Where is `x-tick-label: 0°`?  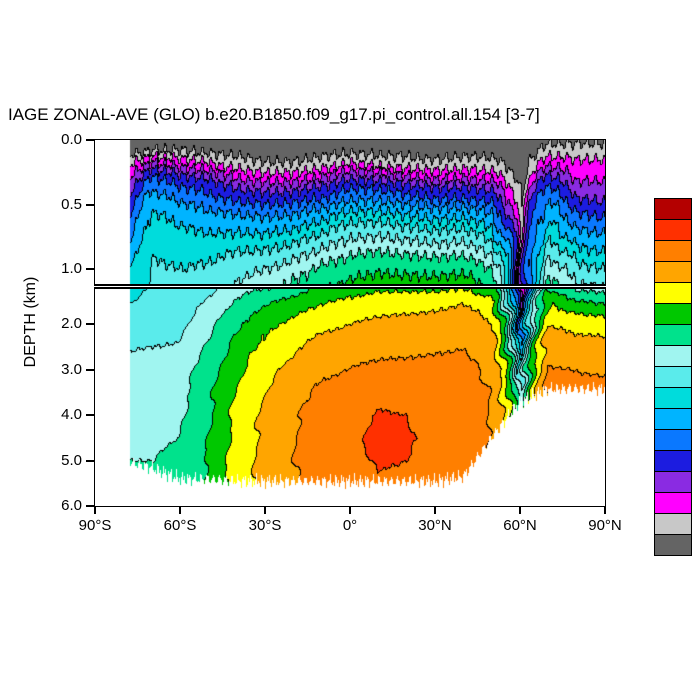 x-tick-label: 0° is located at coordinates (350, 525).